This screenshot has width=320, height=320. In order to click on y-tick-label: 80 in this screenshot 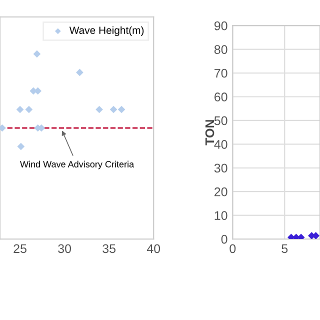, I will do `click(221, 49)`.